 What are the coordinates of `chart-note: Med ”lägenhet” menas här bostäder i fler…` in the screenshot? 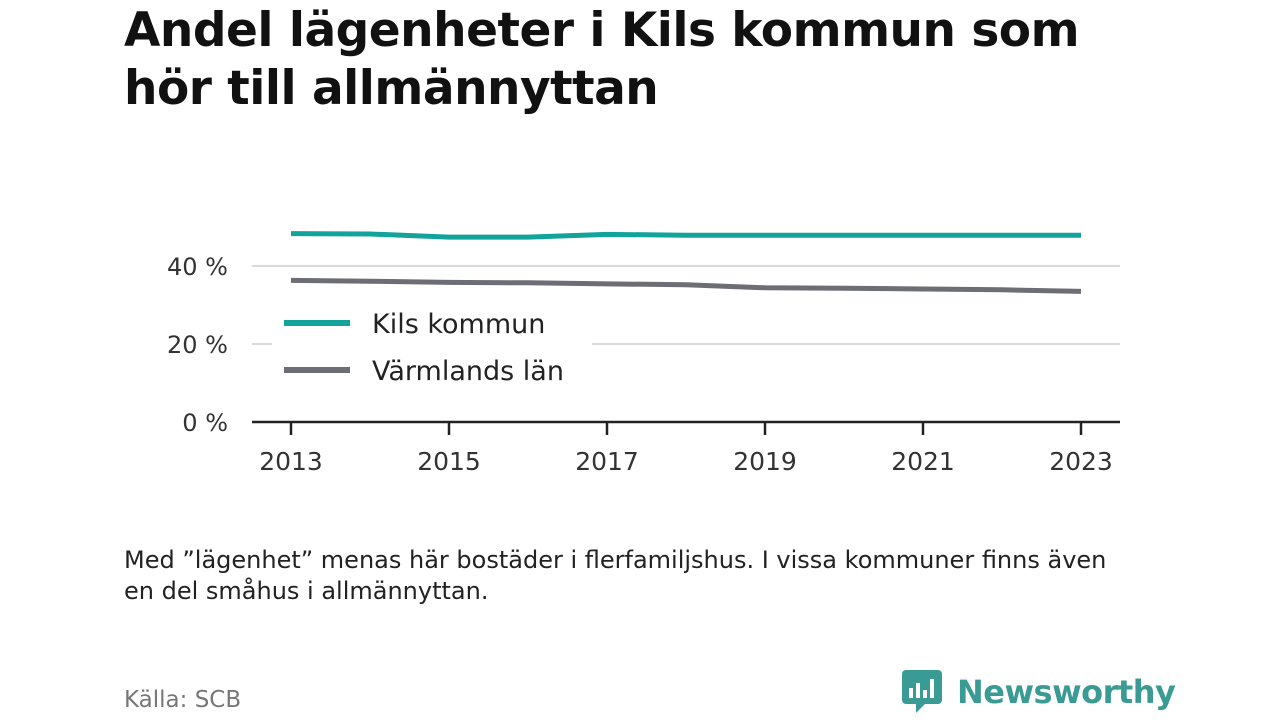 It's located at (615, 575).